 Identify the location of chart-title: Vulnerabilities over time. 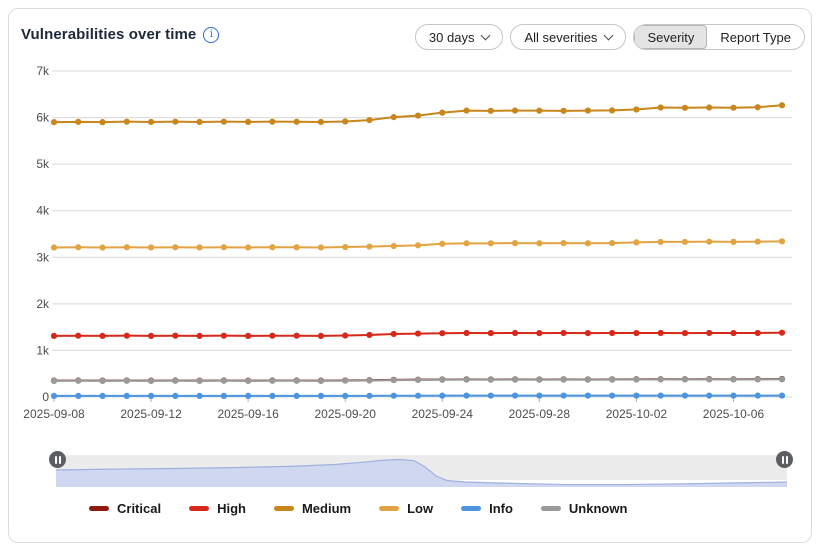
(109, 34).